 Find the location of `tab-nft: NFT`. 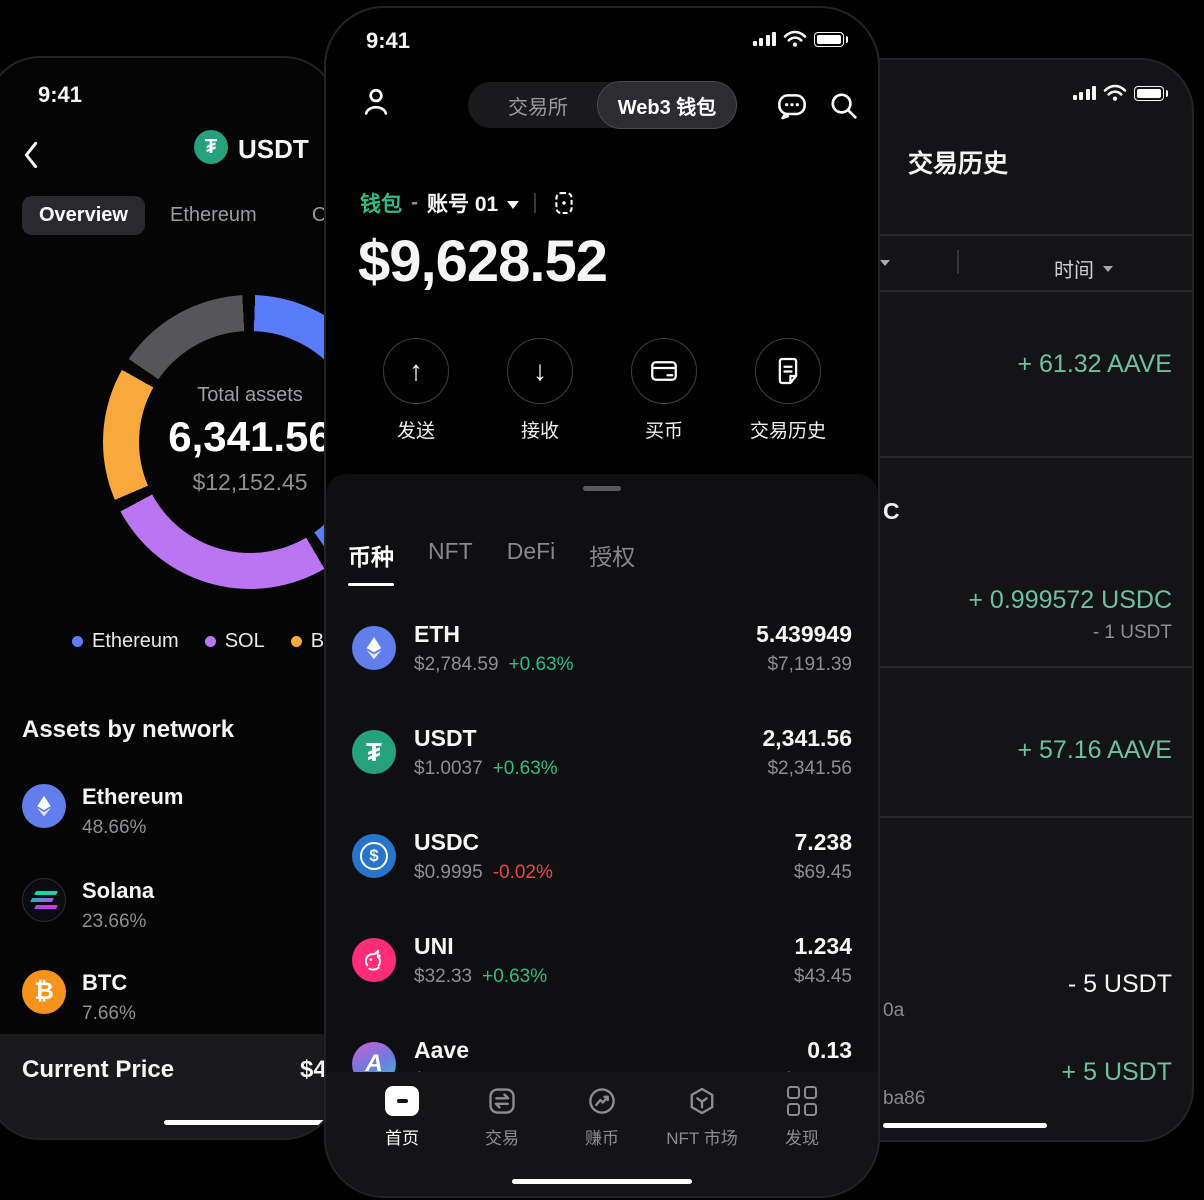

tab-nft: NFT is located at coordinates (450, 551).